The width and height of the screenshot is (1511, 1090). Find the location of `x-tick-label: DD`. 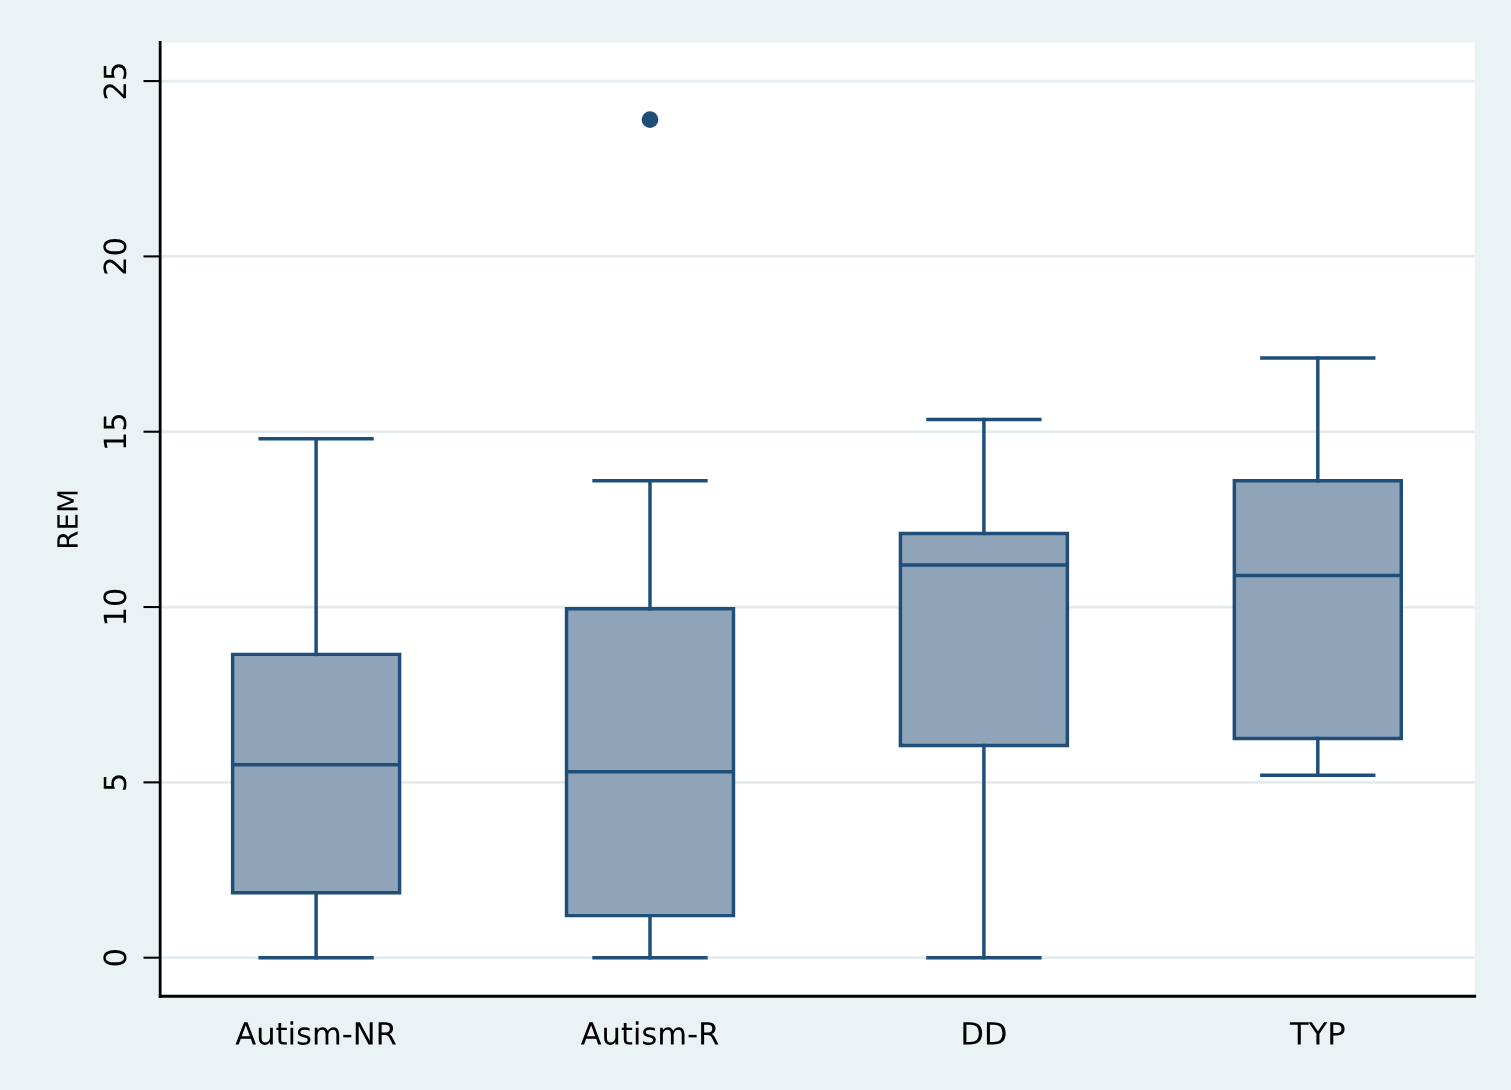

x-tick-label: DD is located at coordinates (984, 1033).